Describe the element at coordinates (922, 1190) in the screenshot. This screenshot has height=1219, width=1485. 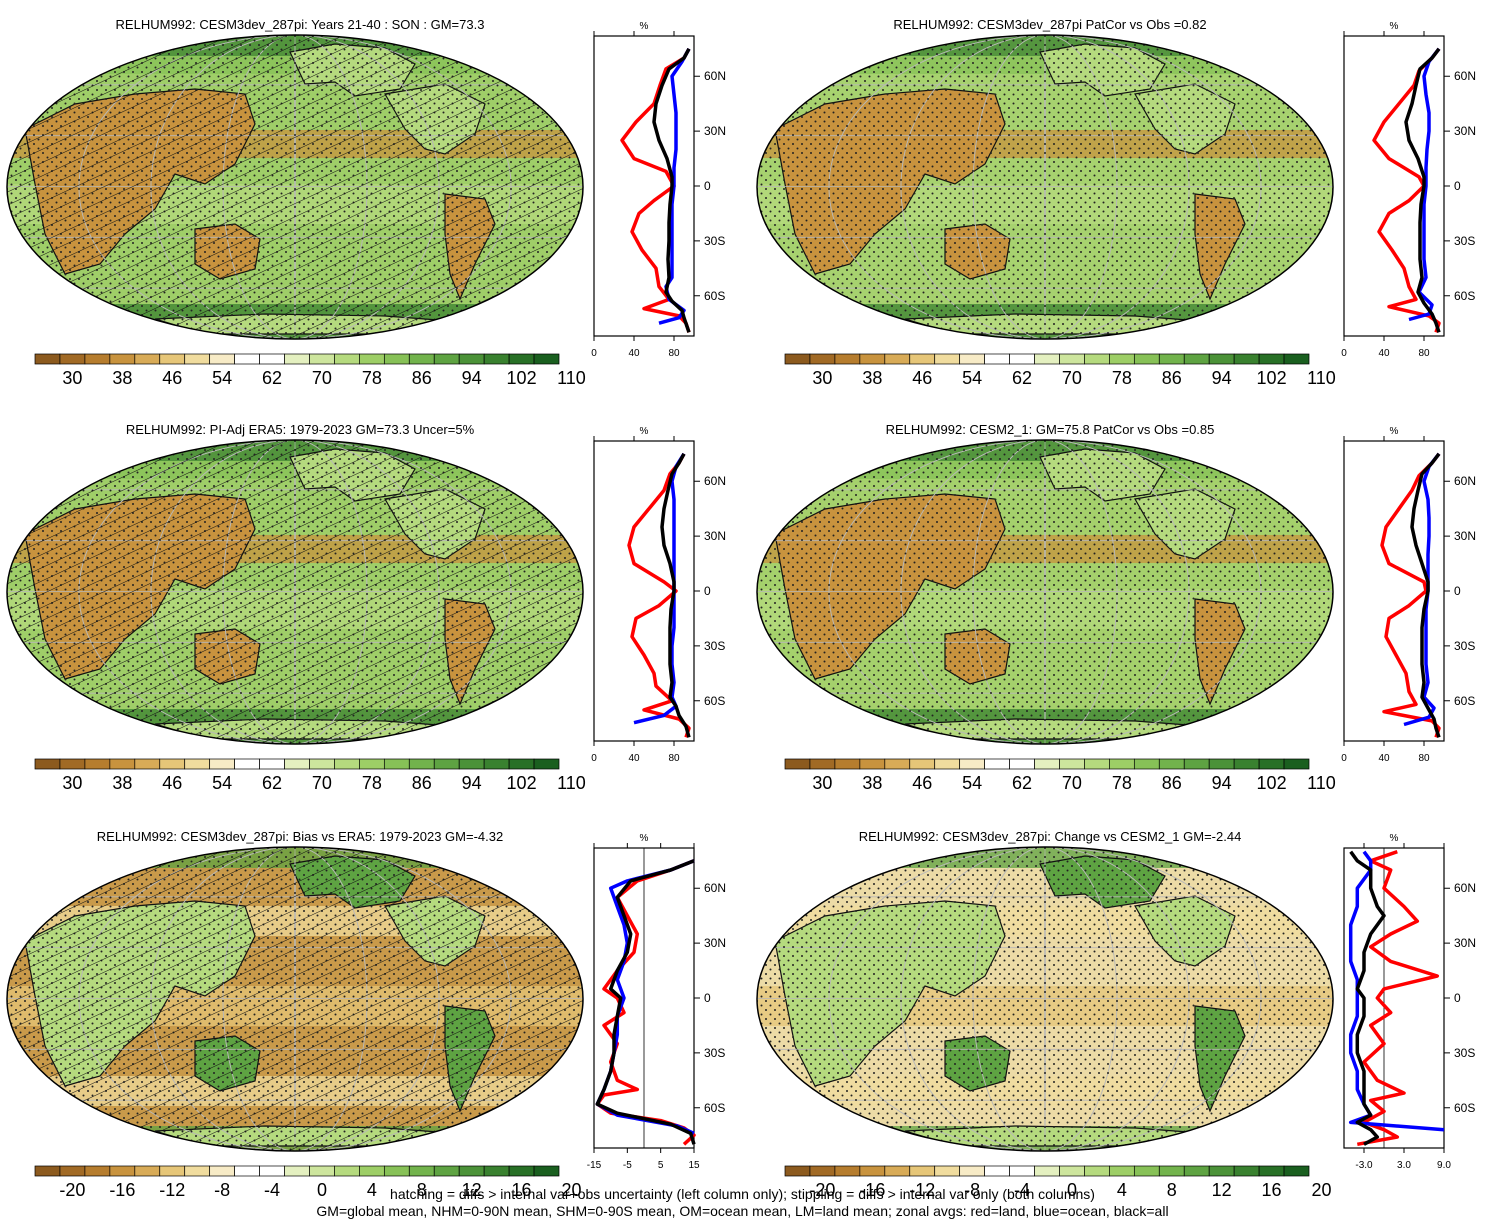
I see `colorbar-tick-label: -12` at that location.